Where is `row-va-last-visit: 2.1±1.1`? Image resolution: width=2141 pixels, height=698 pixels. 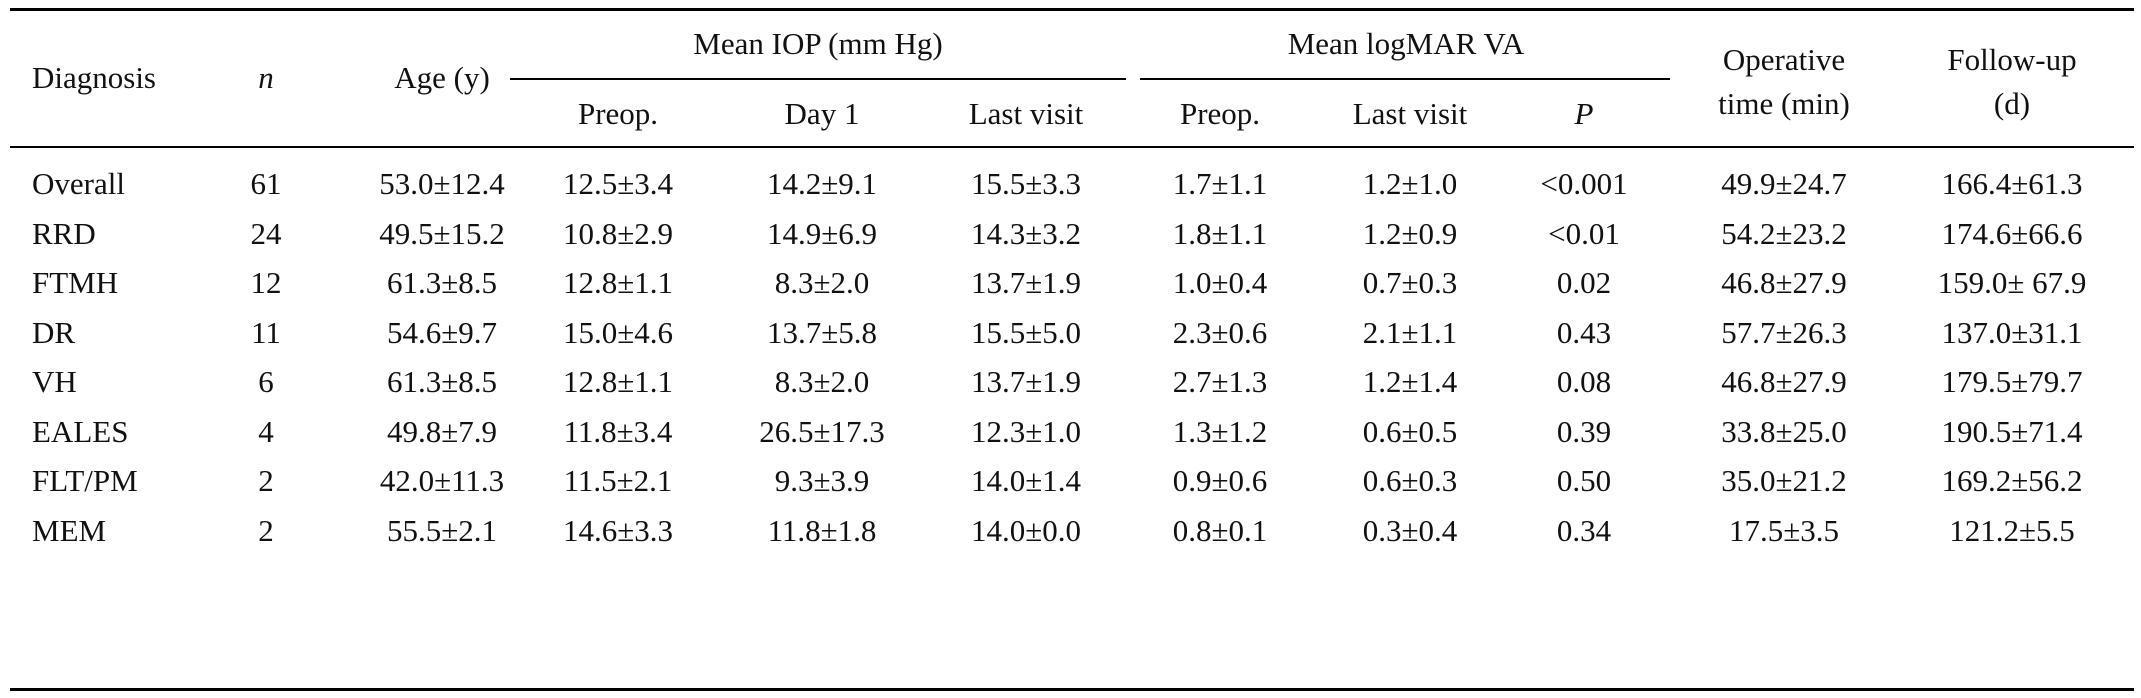 row-va-last-visit: 2.1±1.1 is located at coordinates (1410, 332).